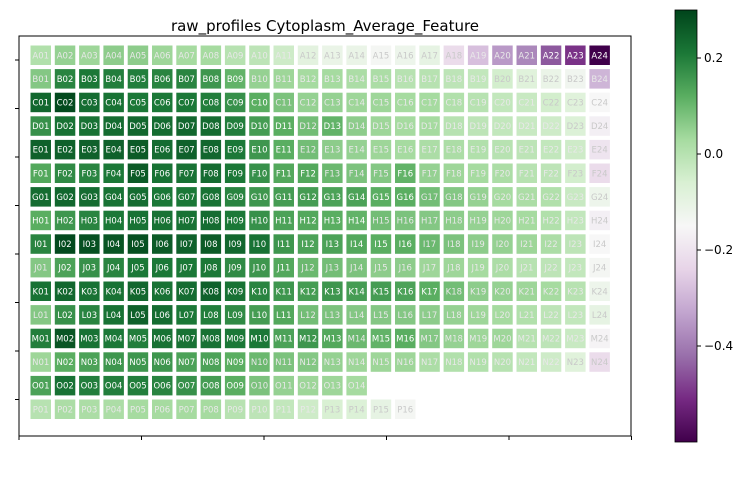  Describe the element at coordinates (235, 292) in the screenshot. I see `well-label: K09` at that location.